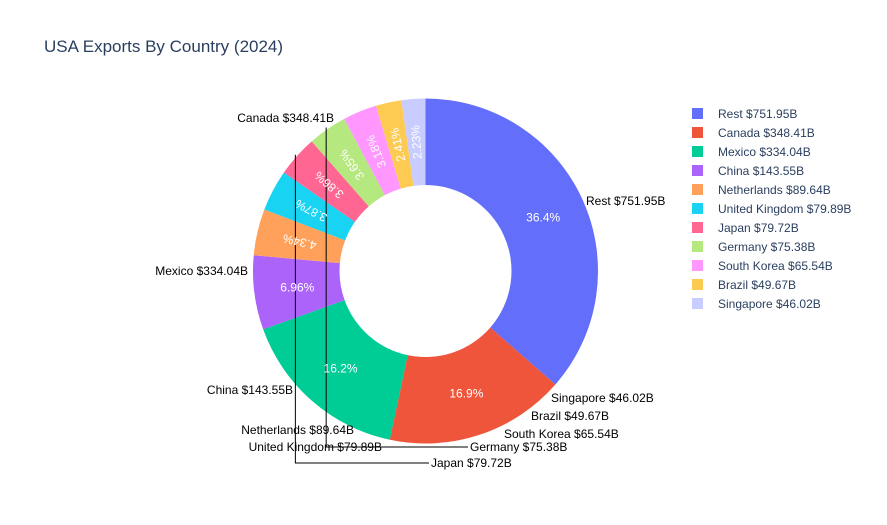 This screenshot has width=887, height=525. Describe the element at coordinates (766, 133) in the screenshot. I see `legend-label-canada: Canada $348.41B` at that location.